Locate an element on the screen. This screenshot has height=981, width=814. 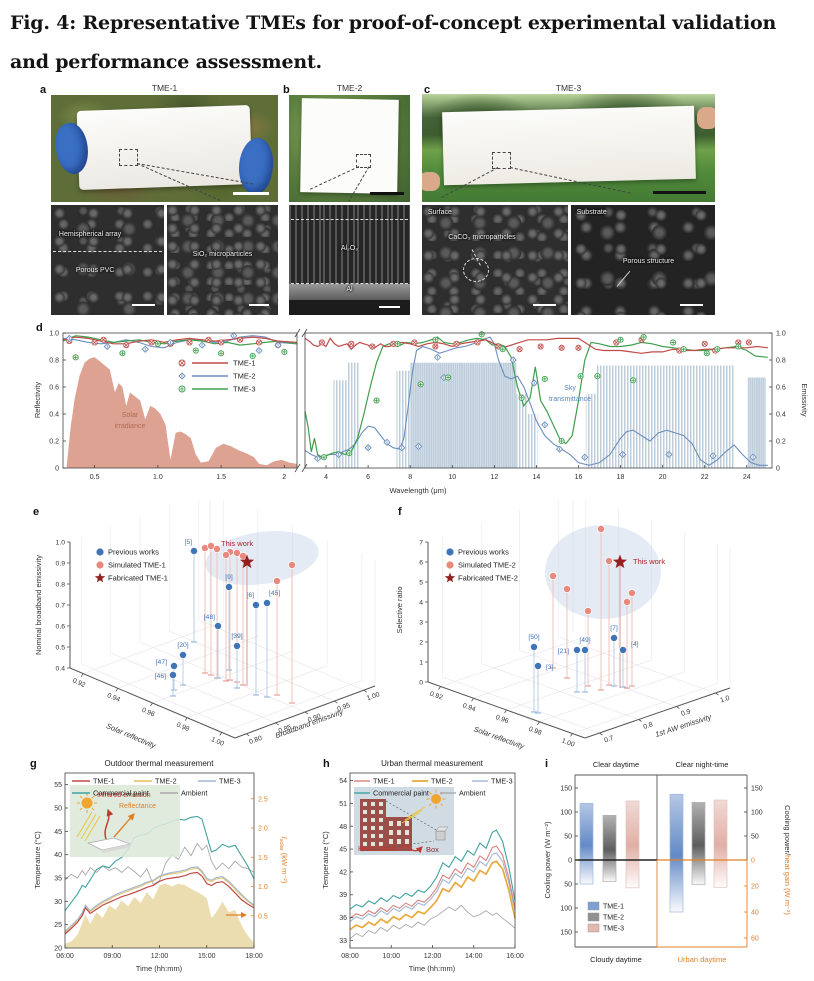
leader-dashed-line is located at coordinates (623, 279).